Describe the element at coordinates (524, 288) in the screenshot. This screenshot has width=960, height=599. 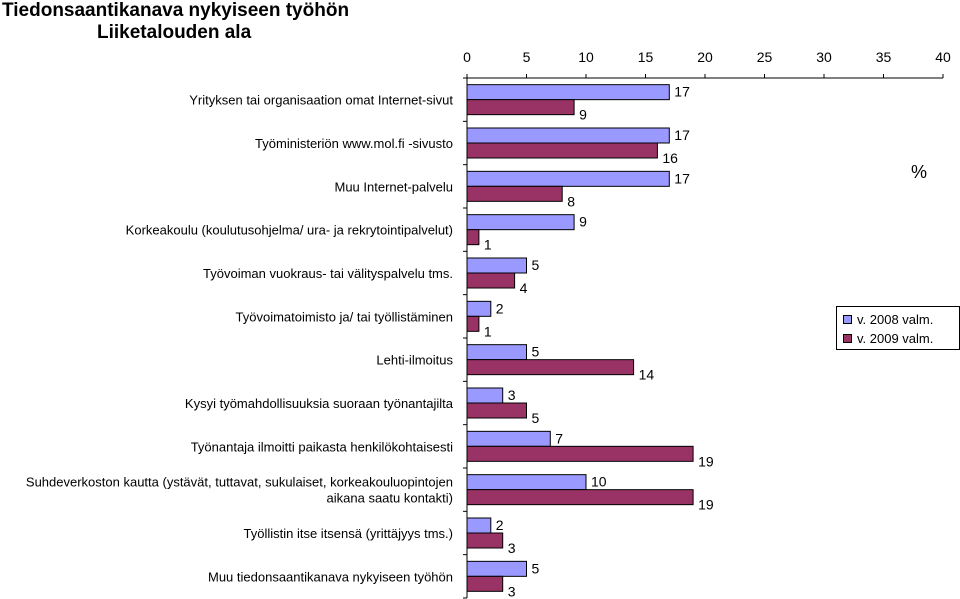
I see `data-label-2009: 4` at that location.